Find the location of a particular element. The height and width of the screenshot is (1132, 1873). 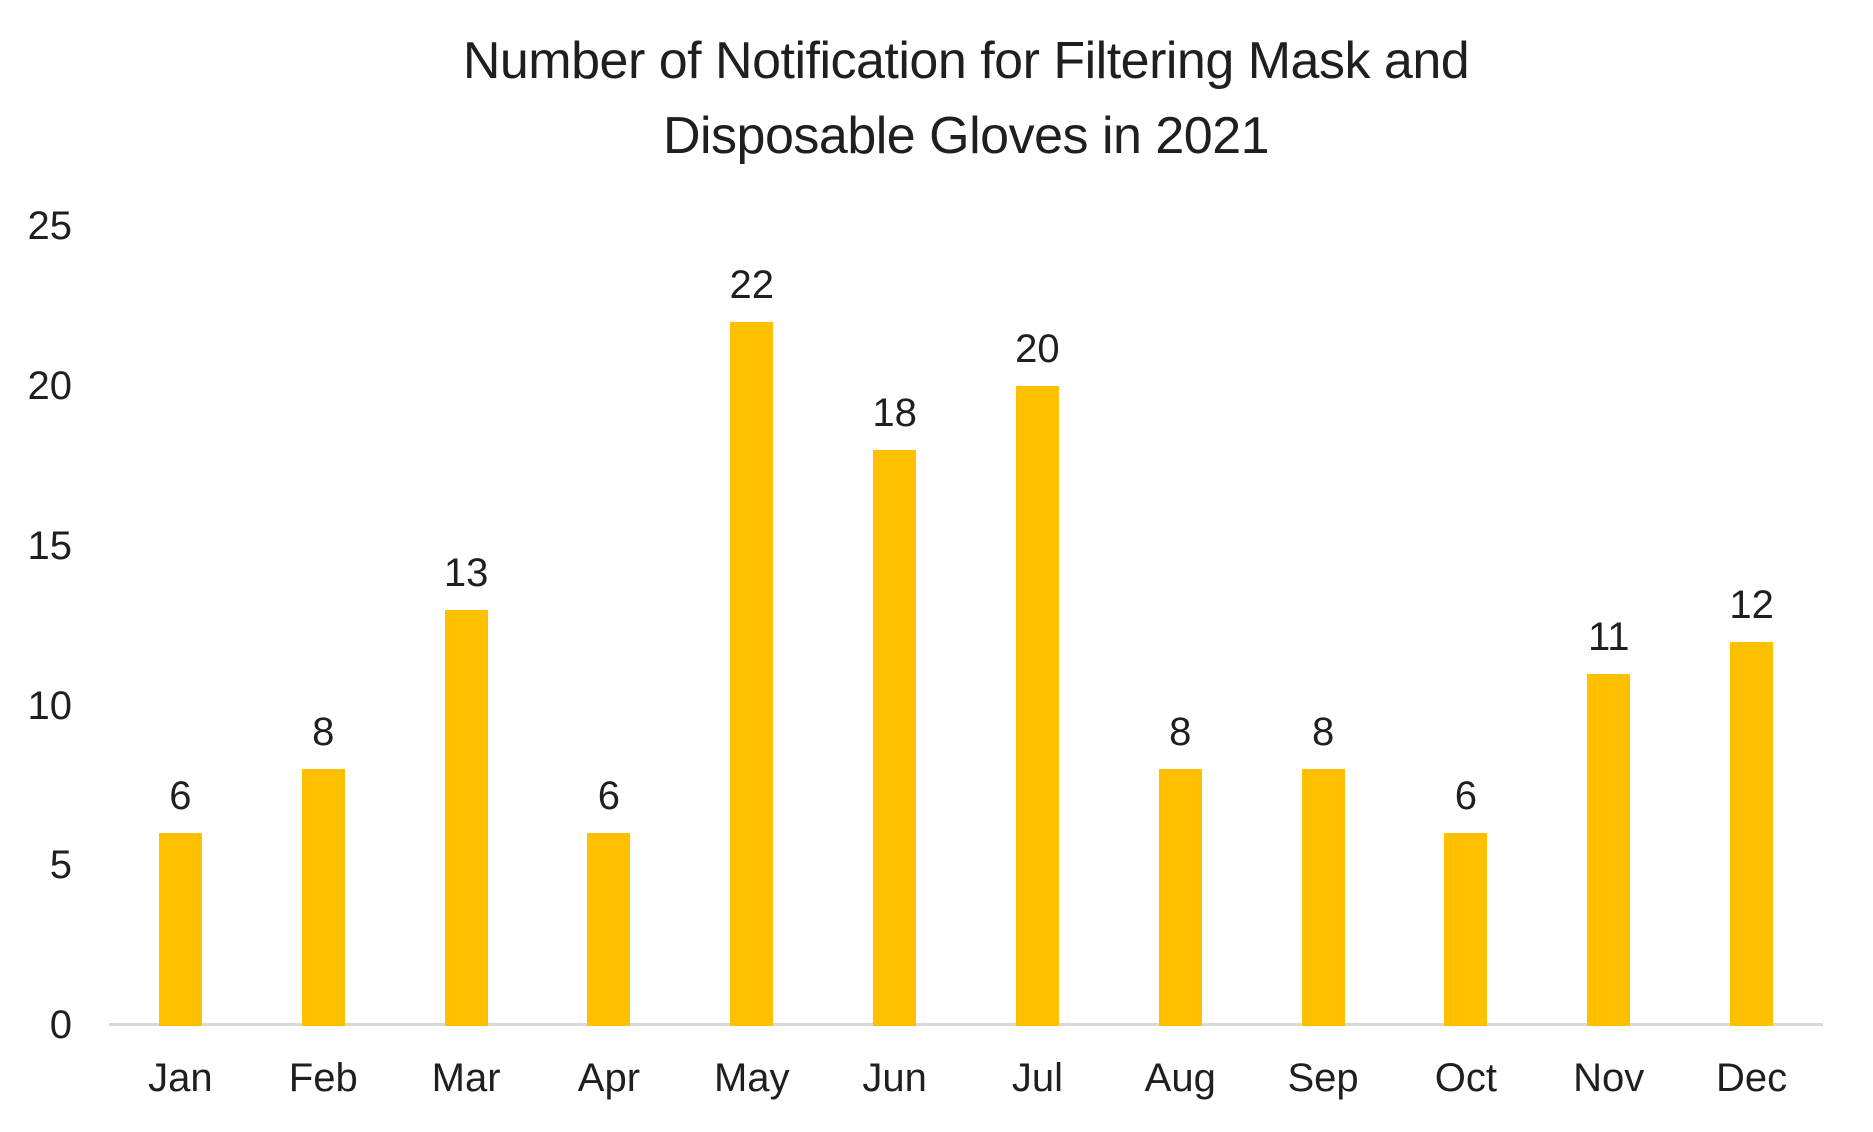

bar-oct is located at coordinates (1466, 929).